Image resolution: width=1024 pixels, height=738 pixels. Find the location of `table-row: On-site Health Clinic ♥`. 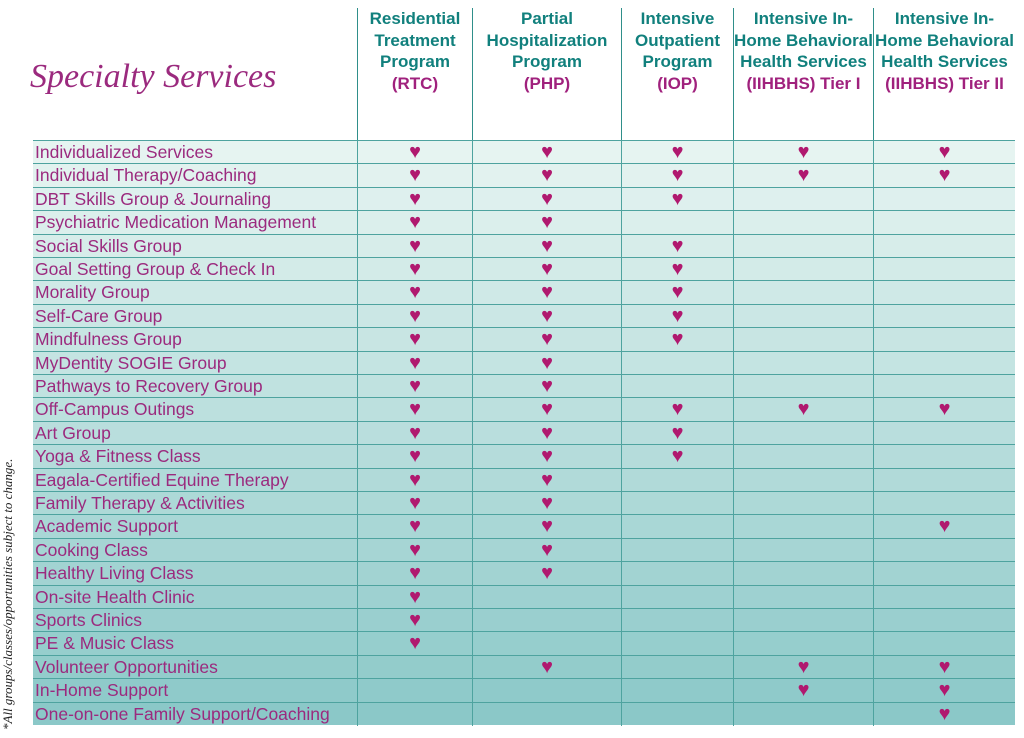

table-row: On-site Health Clinic ♥ is located at coordinates (524, 596).